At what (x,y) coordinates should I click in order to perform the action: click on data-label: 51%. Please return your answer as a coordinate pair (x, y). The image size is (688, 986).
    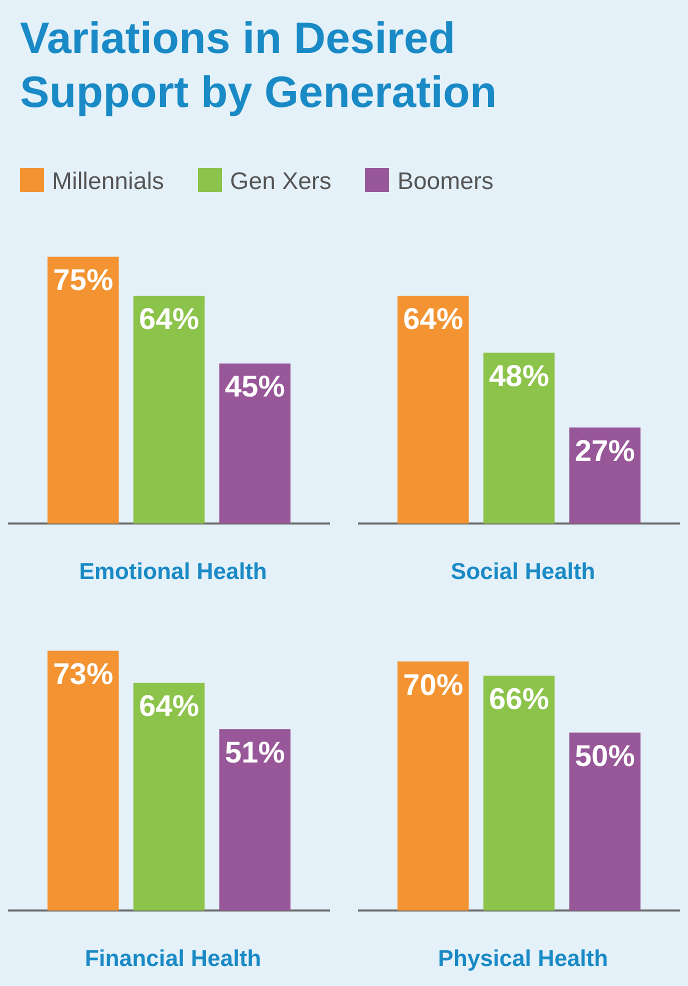
    Looking at the image, I should click on (254, 753).